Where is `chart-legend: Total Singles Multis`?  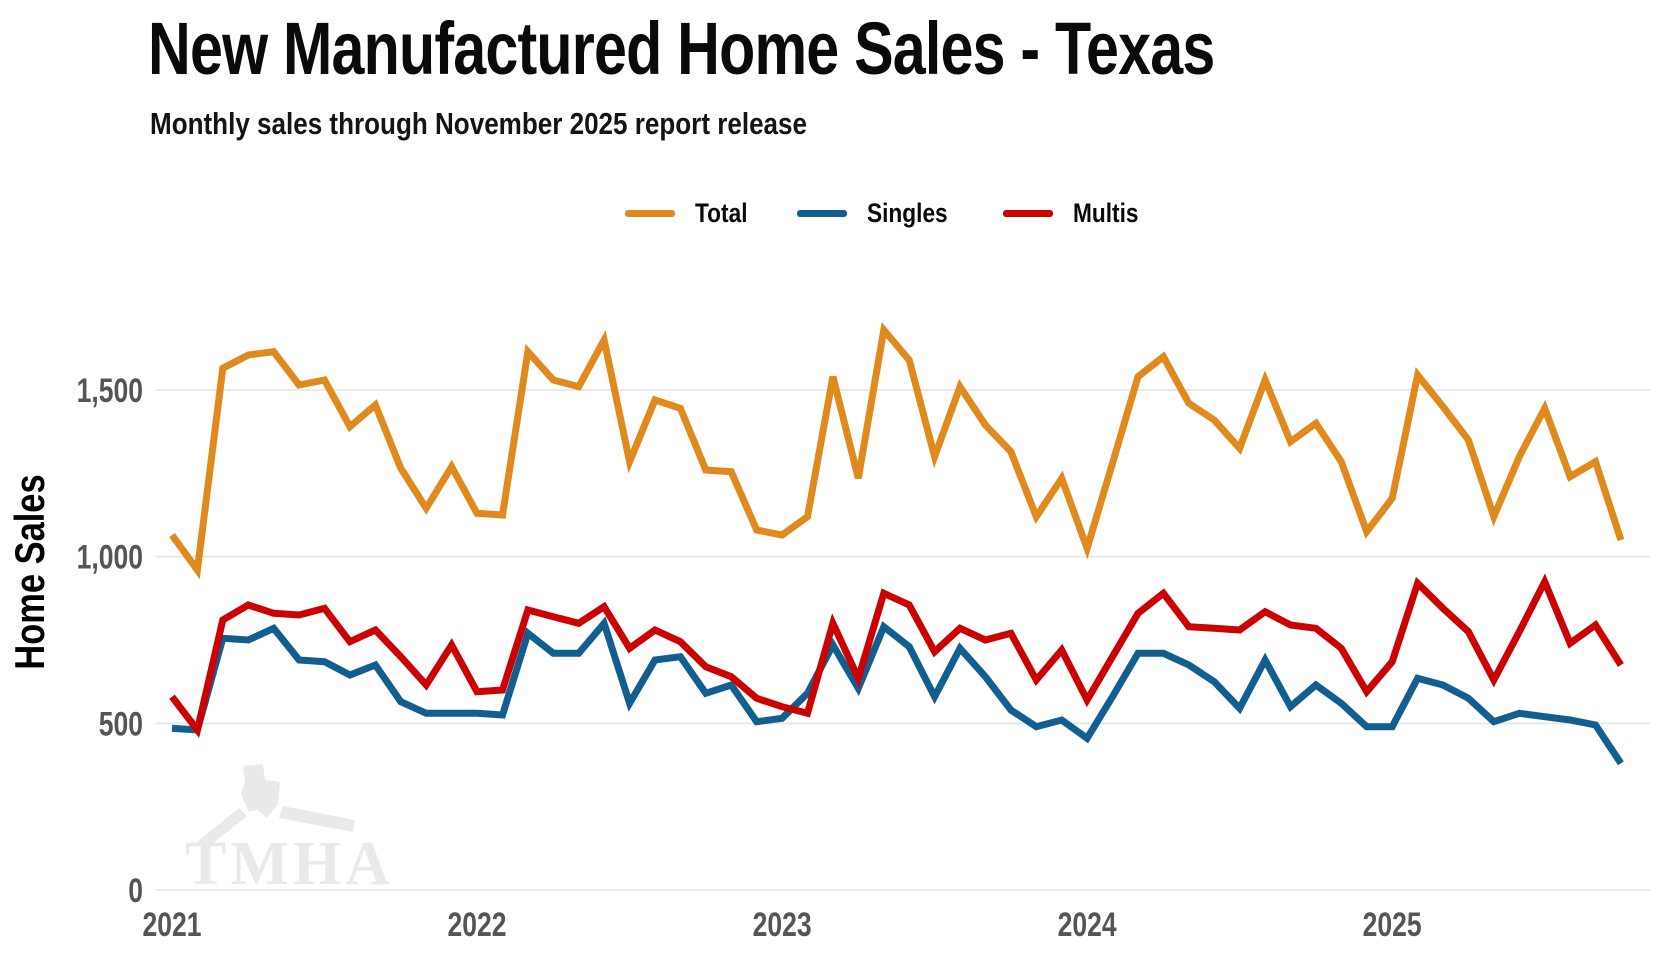
chart-legend: Total Singles Multis is located at coordinates (859, 213).